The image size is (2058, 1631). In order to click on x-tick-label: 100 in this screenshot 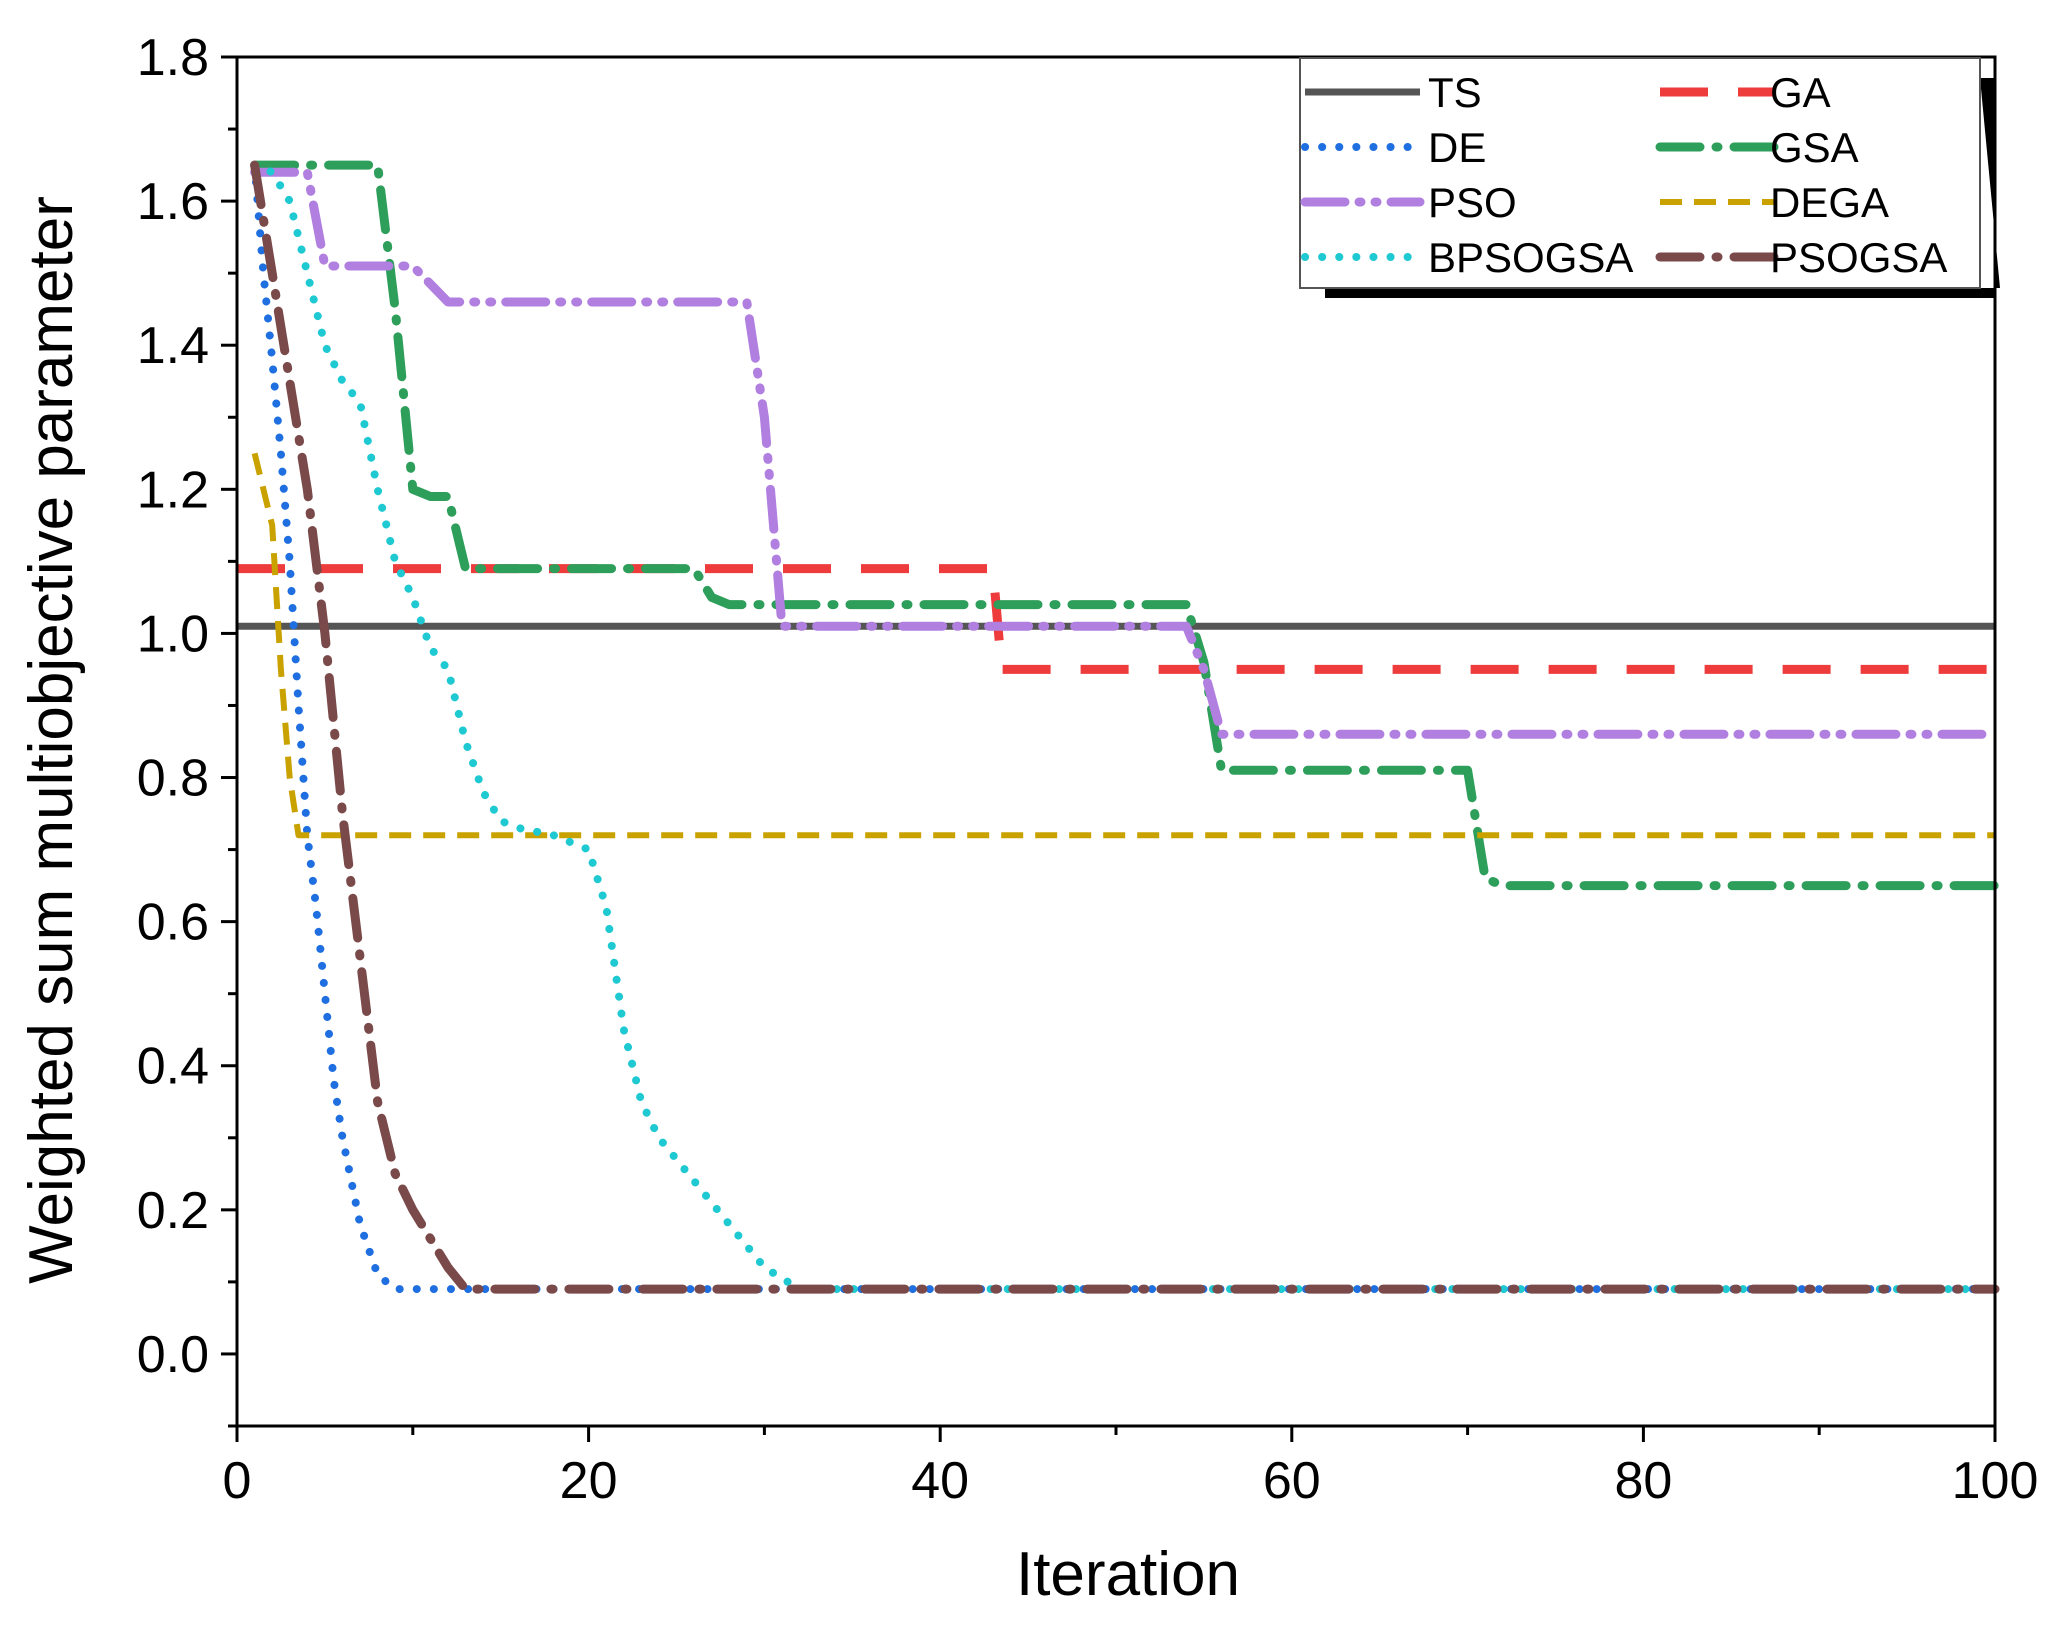, I will do `click(1995, 1481)`.